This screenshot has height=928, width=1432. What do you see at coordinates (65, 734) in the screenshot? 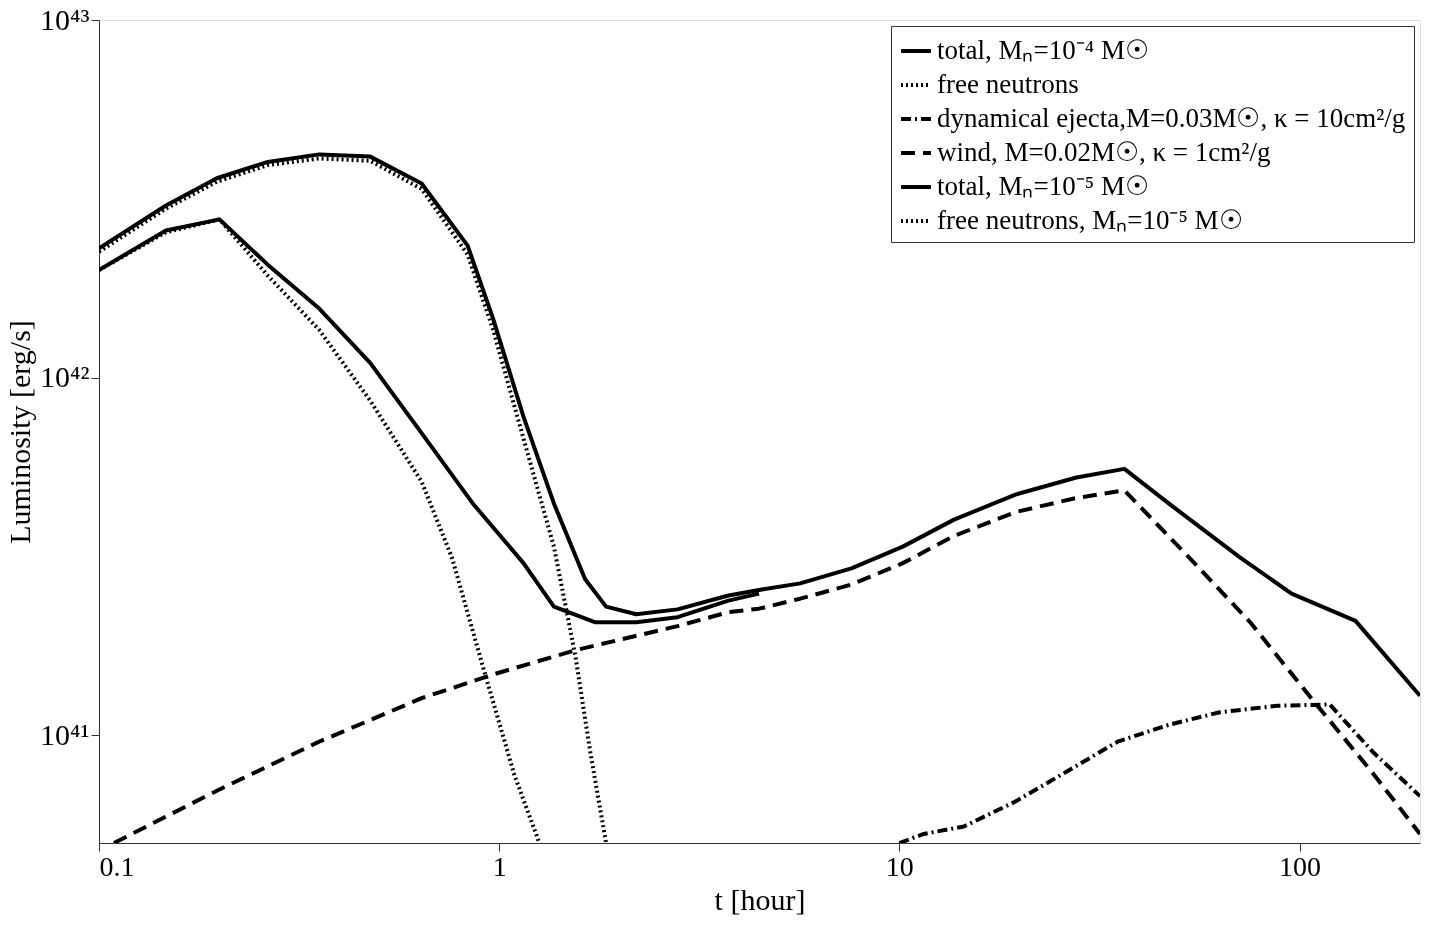
I see `y-tick-label: 10⁴¹` at bounding box center [65, 734].